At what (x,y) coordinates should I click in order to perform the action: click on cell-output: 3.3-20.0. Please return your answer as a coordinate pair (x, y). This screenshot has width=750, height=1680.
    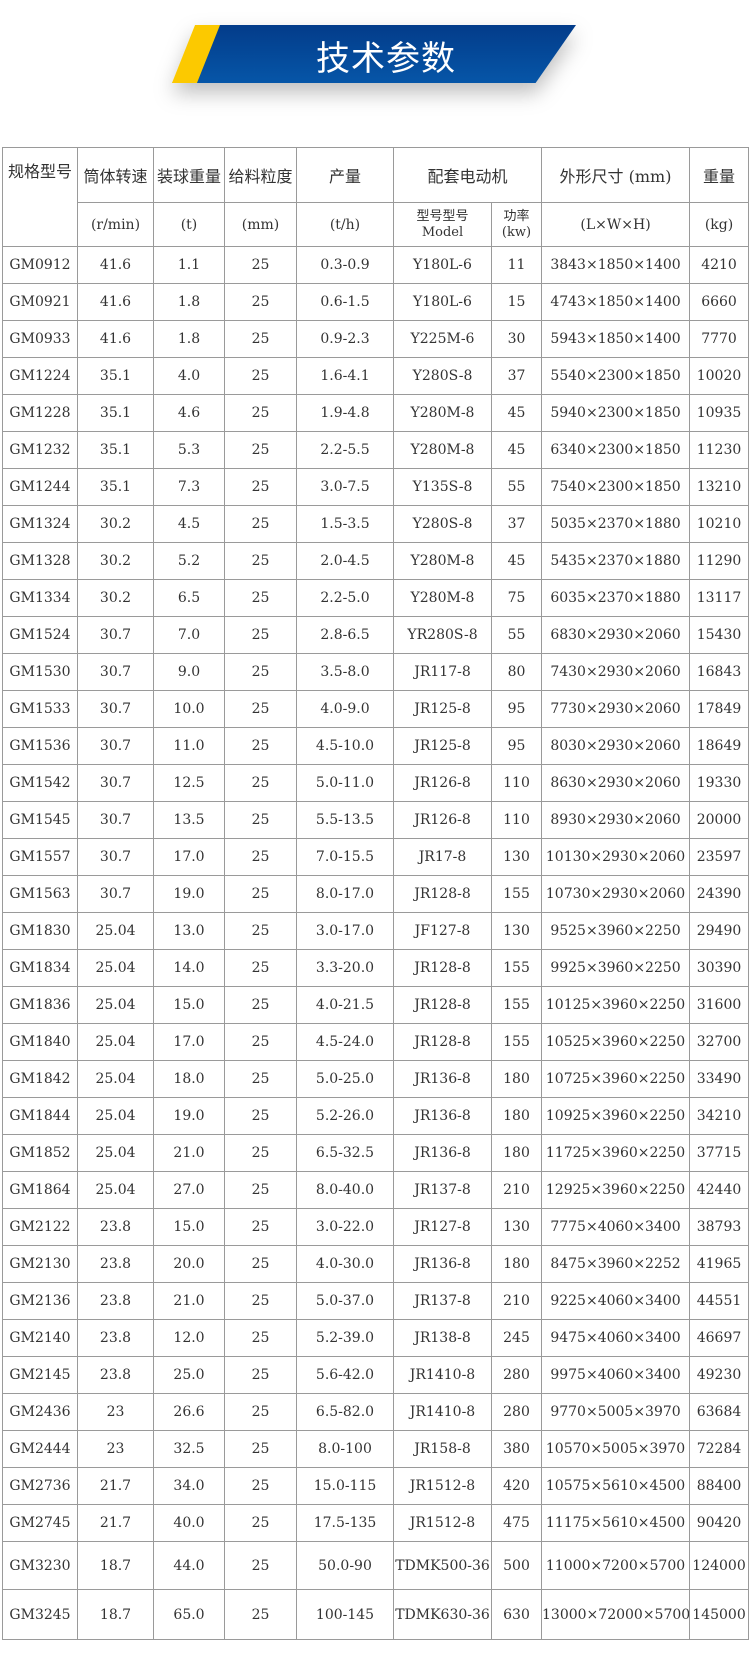
    Looking at the image, I should click on (345, 968).